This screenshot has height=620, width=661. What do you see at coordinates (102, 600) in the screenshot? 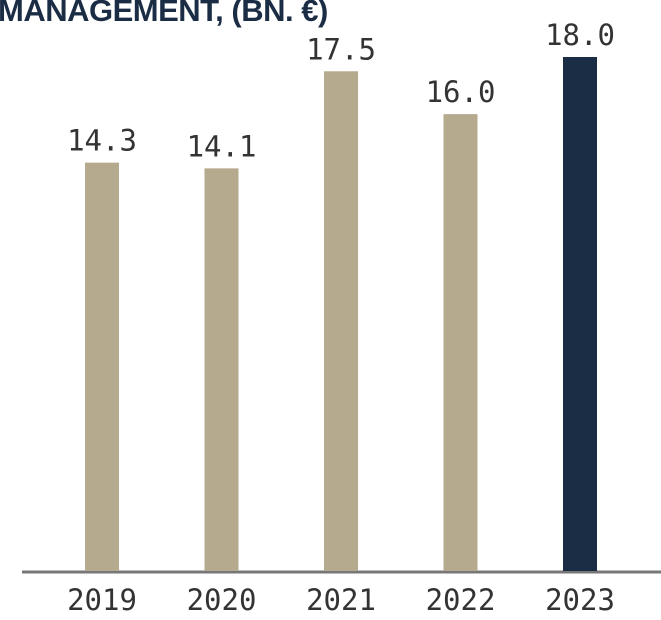
I see `x-tick-label: 2019` at bounding box center [102, 600].